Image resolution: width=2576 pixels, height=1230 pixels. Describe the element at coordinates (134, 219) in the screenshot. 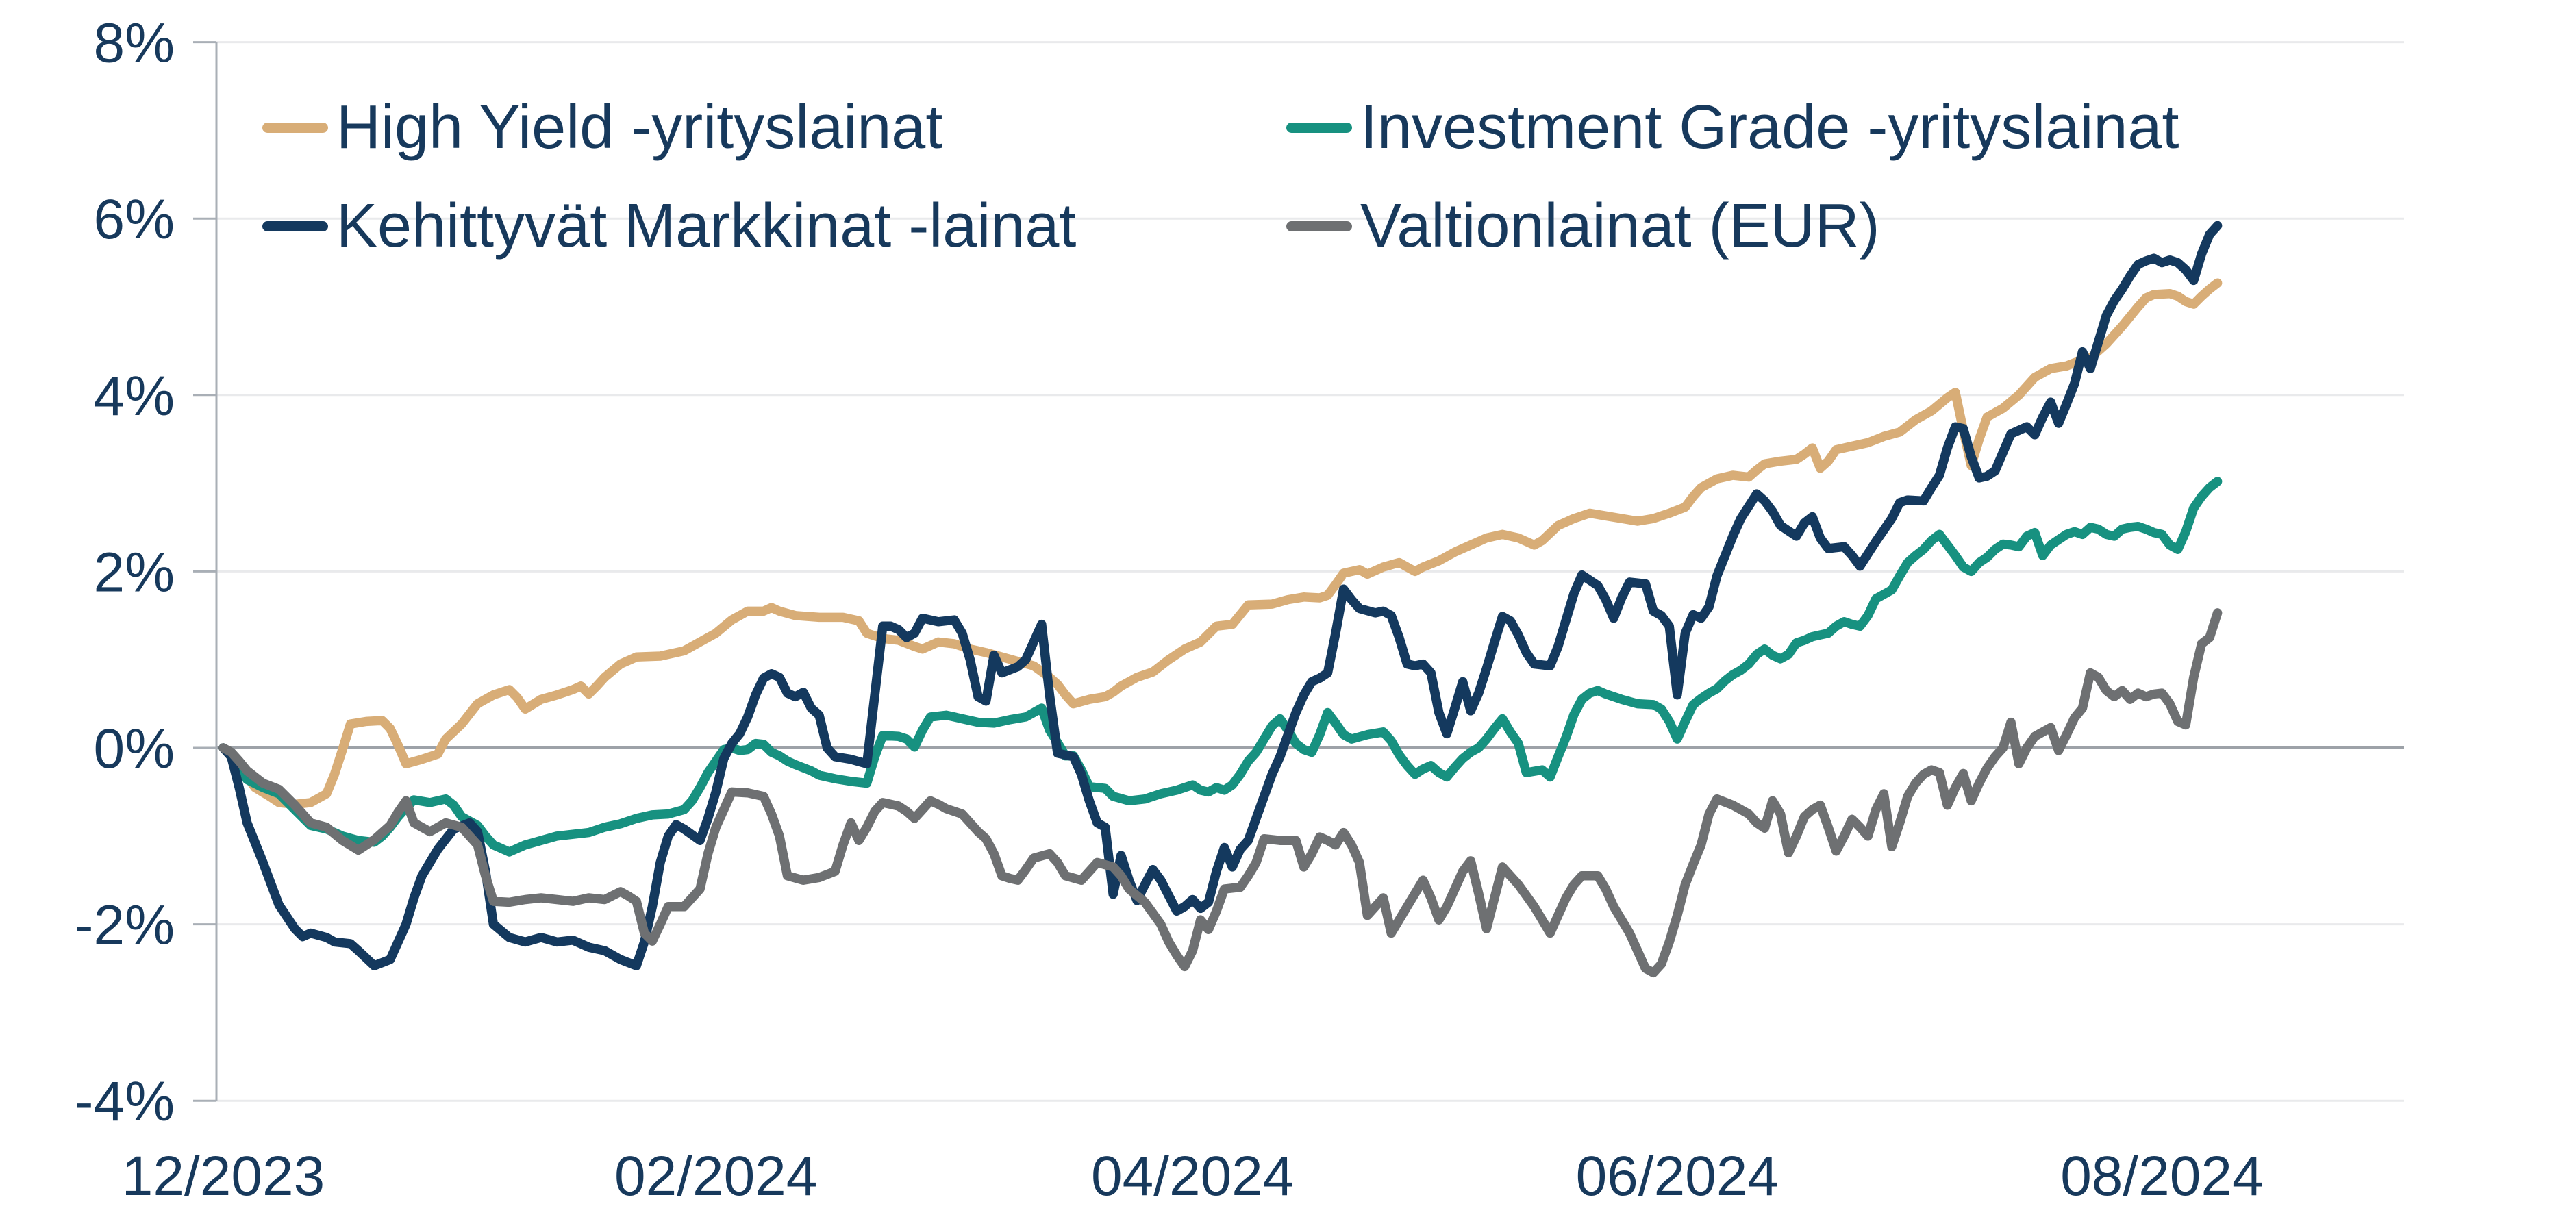

I see `y-axis-label: 6%` at that location.